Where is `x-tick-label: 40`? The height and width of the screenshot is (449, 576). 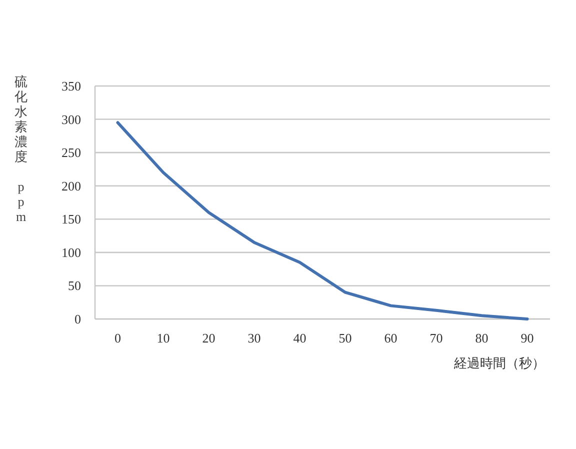 x-tick-label: 40 is located at coordinates (299, 338).